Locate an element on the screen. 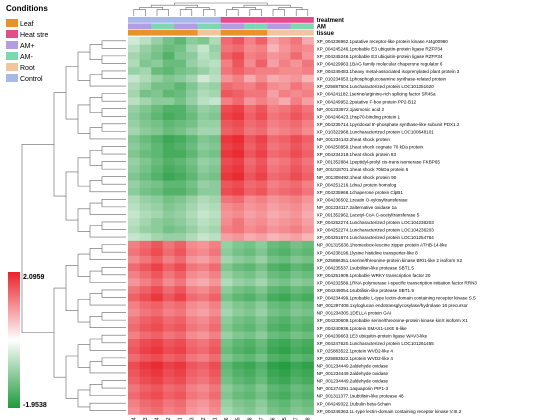 The height and width of the screenshot is (420, 550). row-label: XP_004246423.1hsp70-binding protein 1 is located at coordinates (359, 116).